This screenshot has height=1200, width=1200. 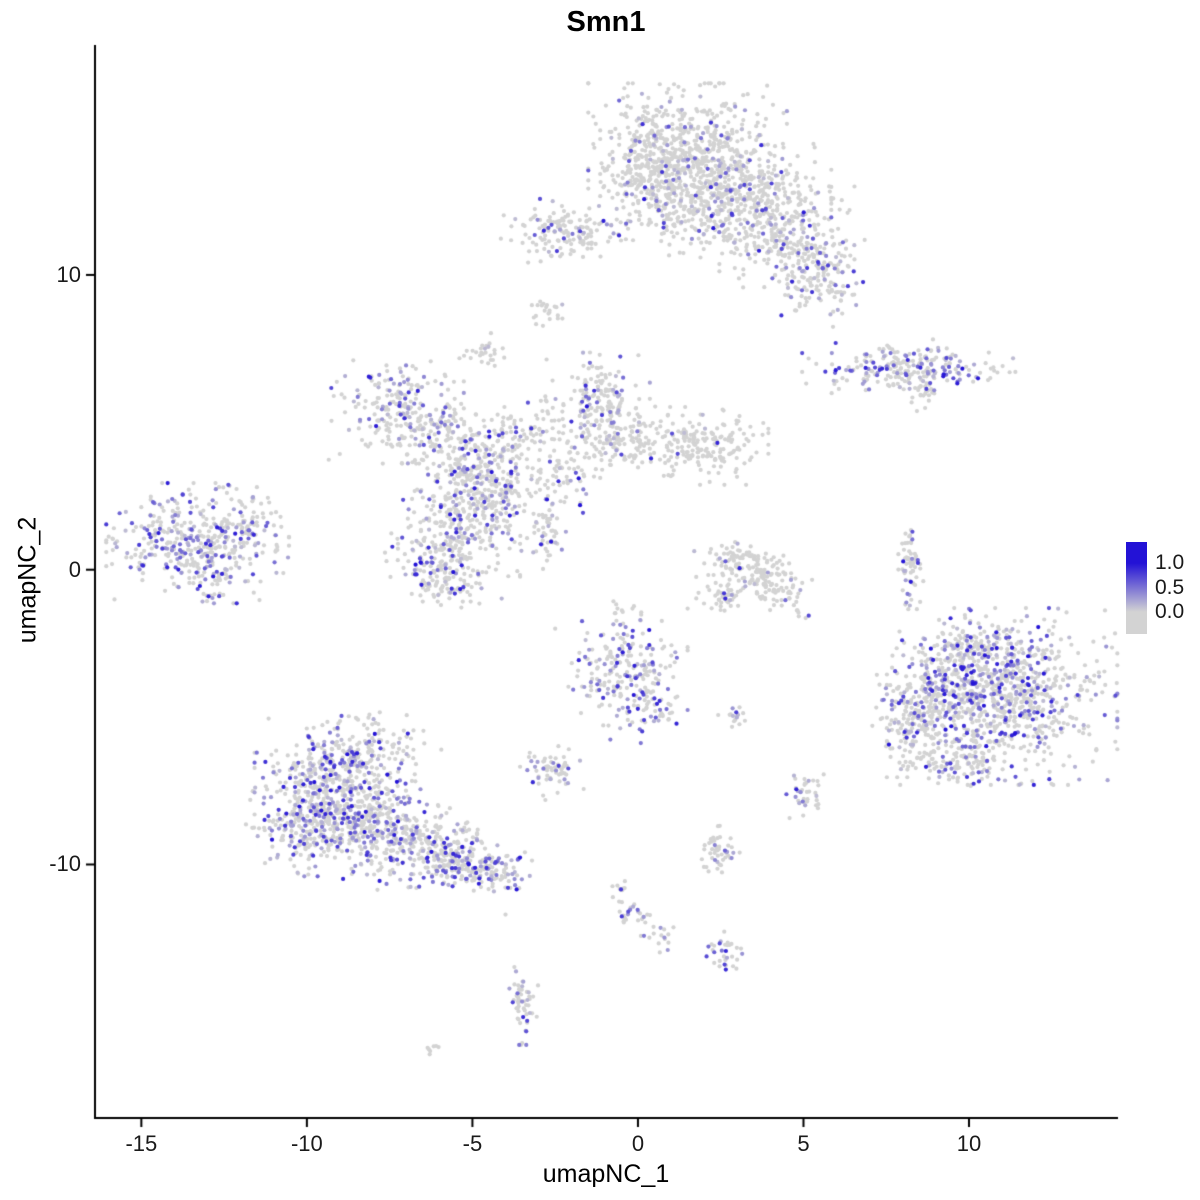 I want to click on legend-tick-label: 1.0, so click(x=1170, y=562).